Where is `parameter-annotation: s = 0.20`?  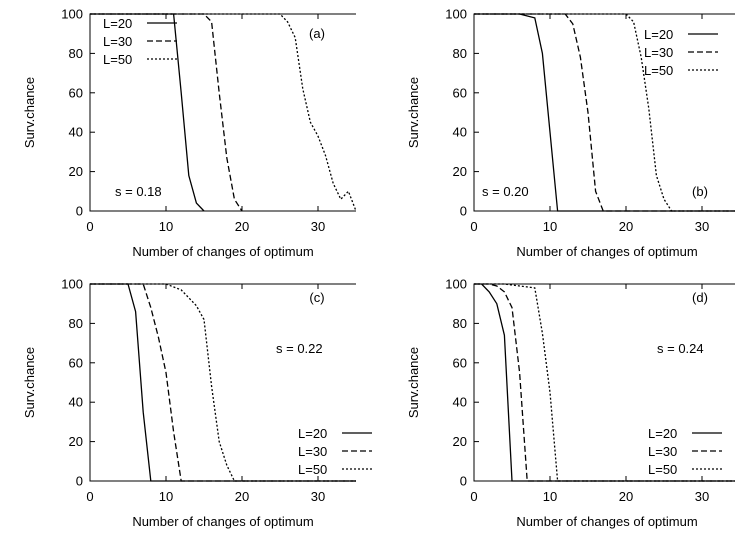
parameter-annotation: s = 0.20 is located at coordinates (505, 191).